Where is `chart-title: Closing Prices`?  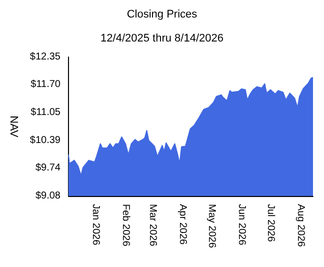 chart-title: Closing Prices is located at coordinates (162, 14).